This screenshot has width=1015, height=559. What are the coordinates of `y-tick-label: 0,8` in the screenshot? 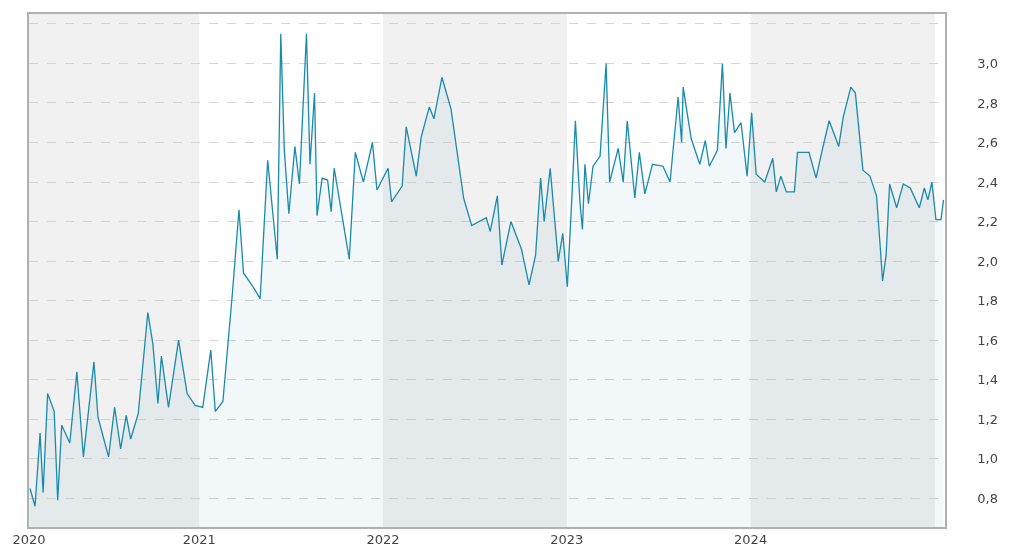 It's located at (988, 498).